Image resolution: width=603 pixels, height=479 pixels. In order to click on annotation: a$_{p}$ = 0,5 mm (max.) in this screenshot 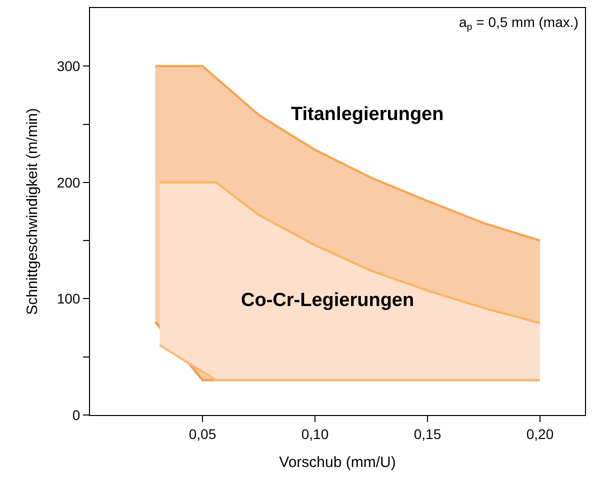, I will do `click(518, 23)`.